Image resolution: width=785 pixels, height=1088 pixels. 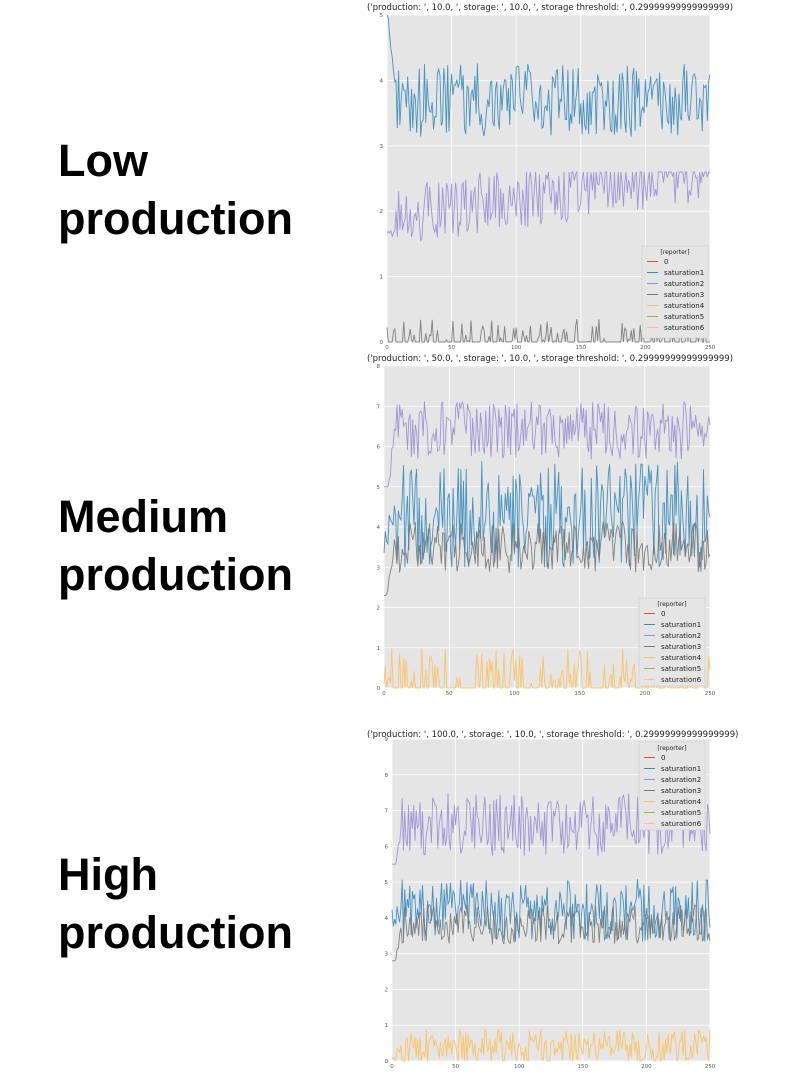 I want to click on label-high-production: High production, so click(x=175, y=903).